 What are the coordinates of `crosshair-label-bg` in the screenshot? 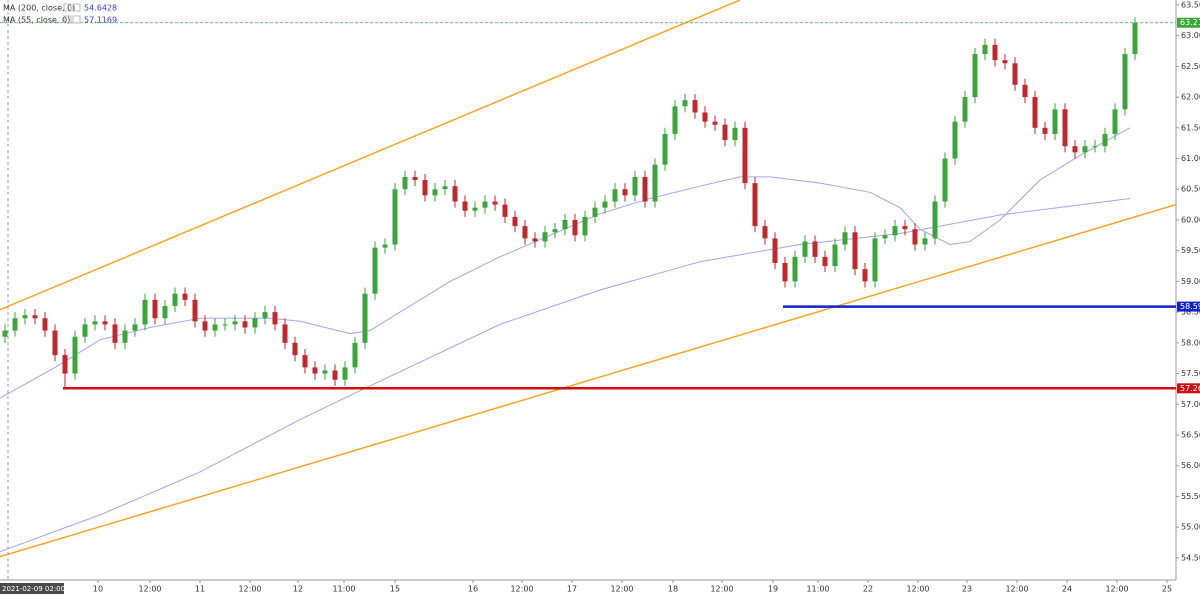 It's located at (32, 588).